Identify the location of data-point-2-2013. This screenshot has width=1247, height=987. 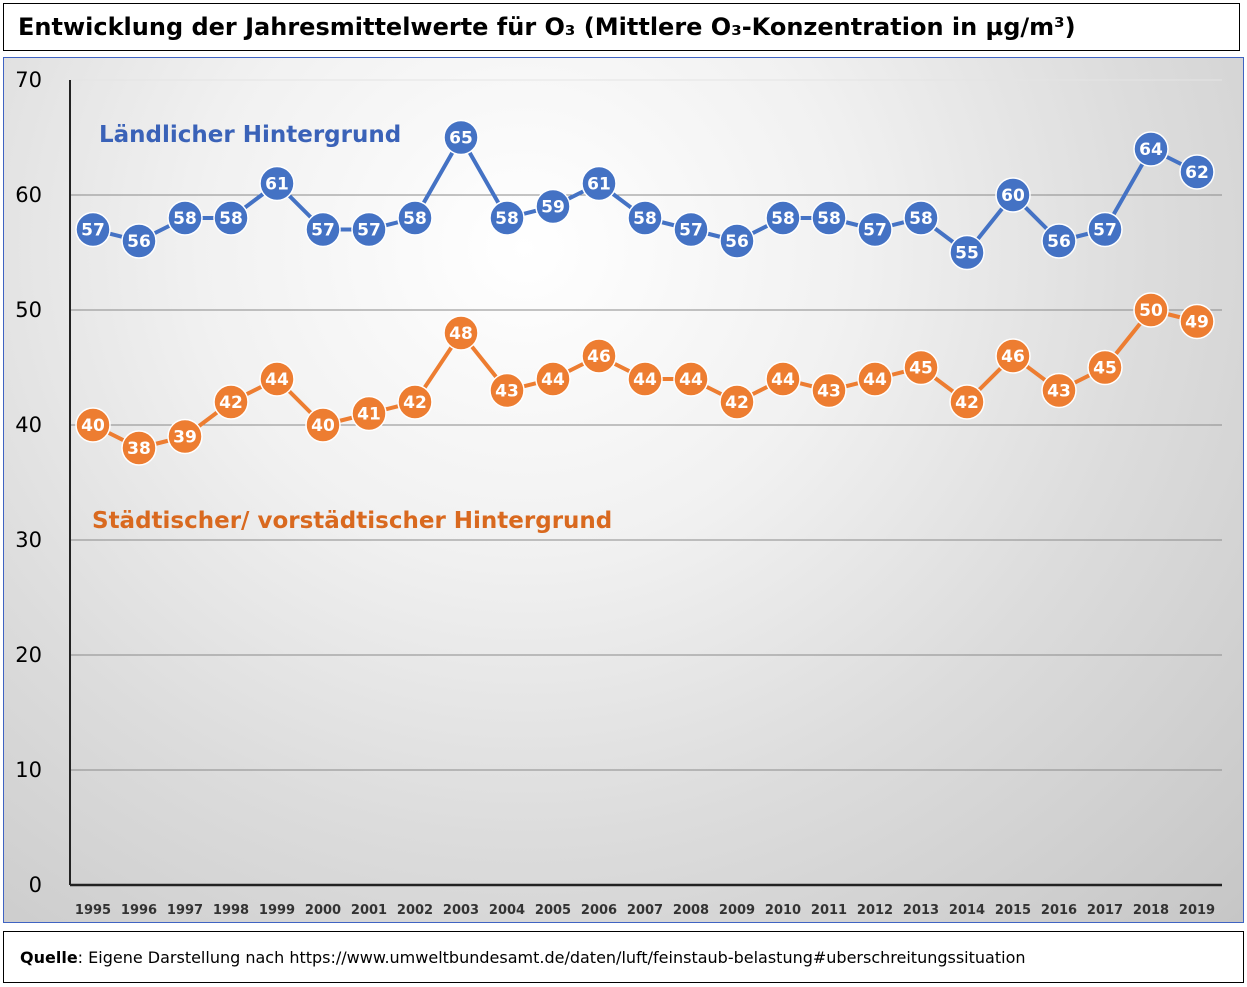
(921, 367).